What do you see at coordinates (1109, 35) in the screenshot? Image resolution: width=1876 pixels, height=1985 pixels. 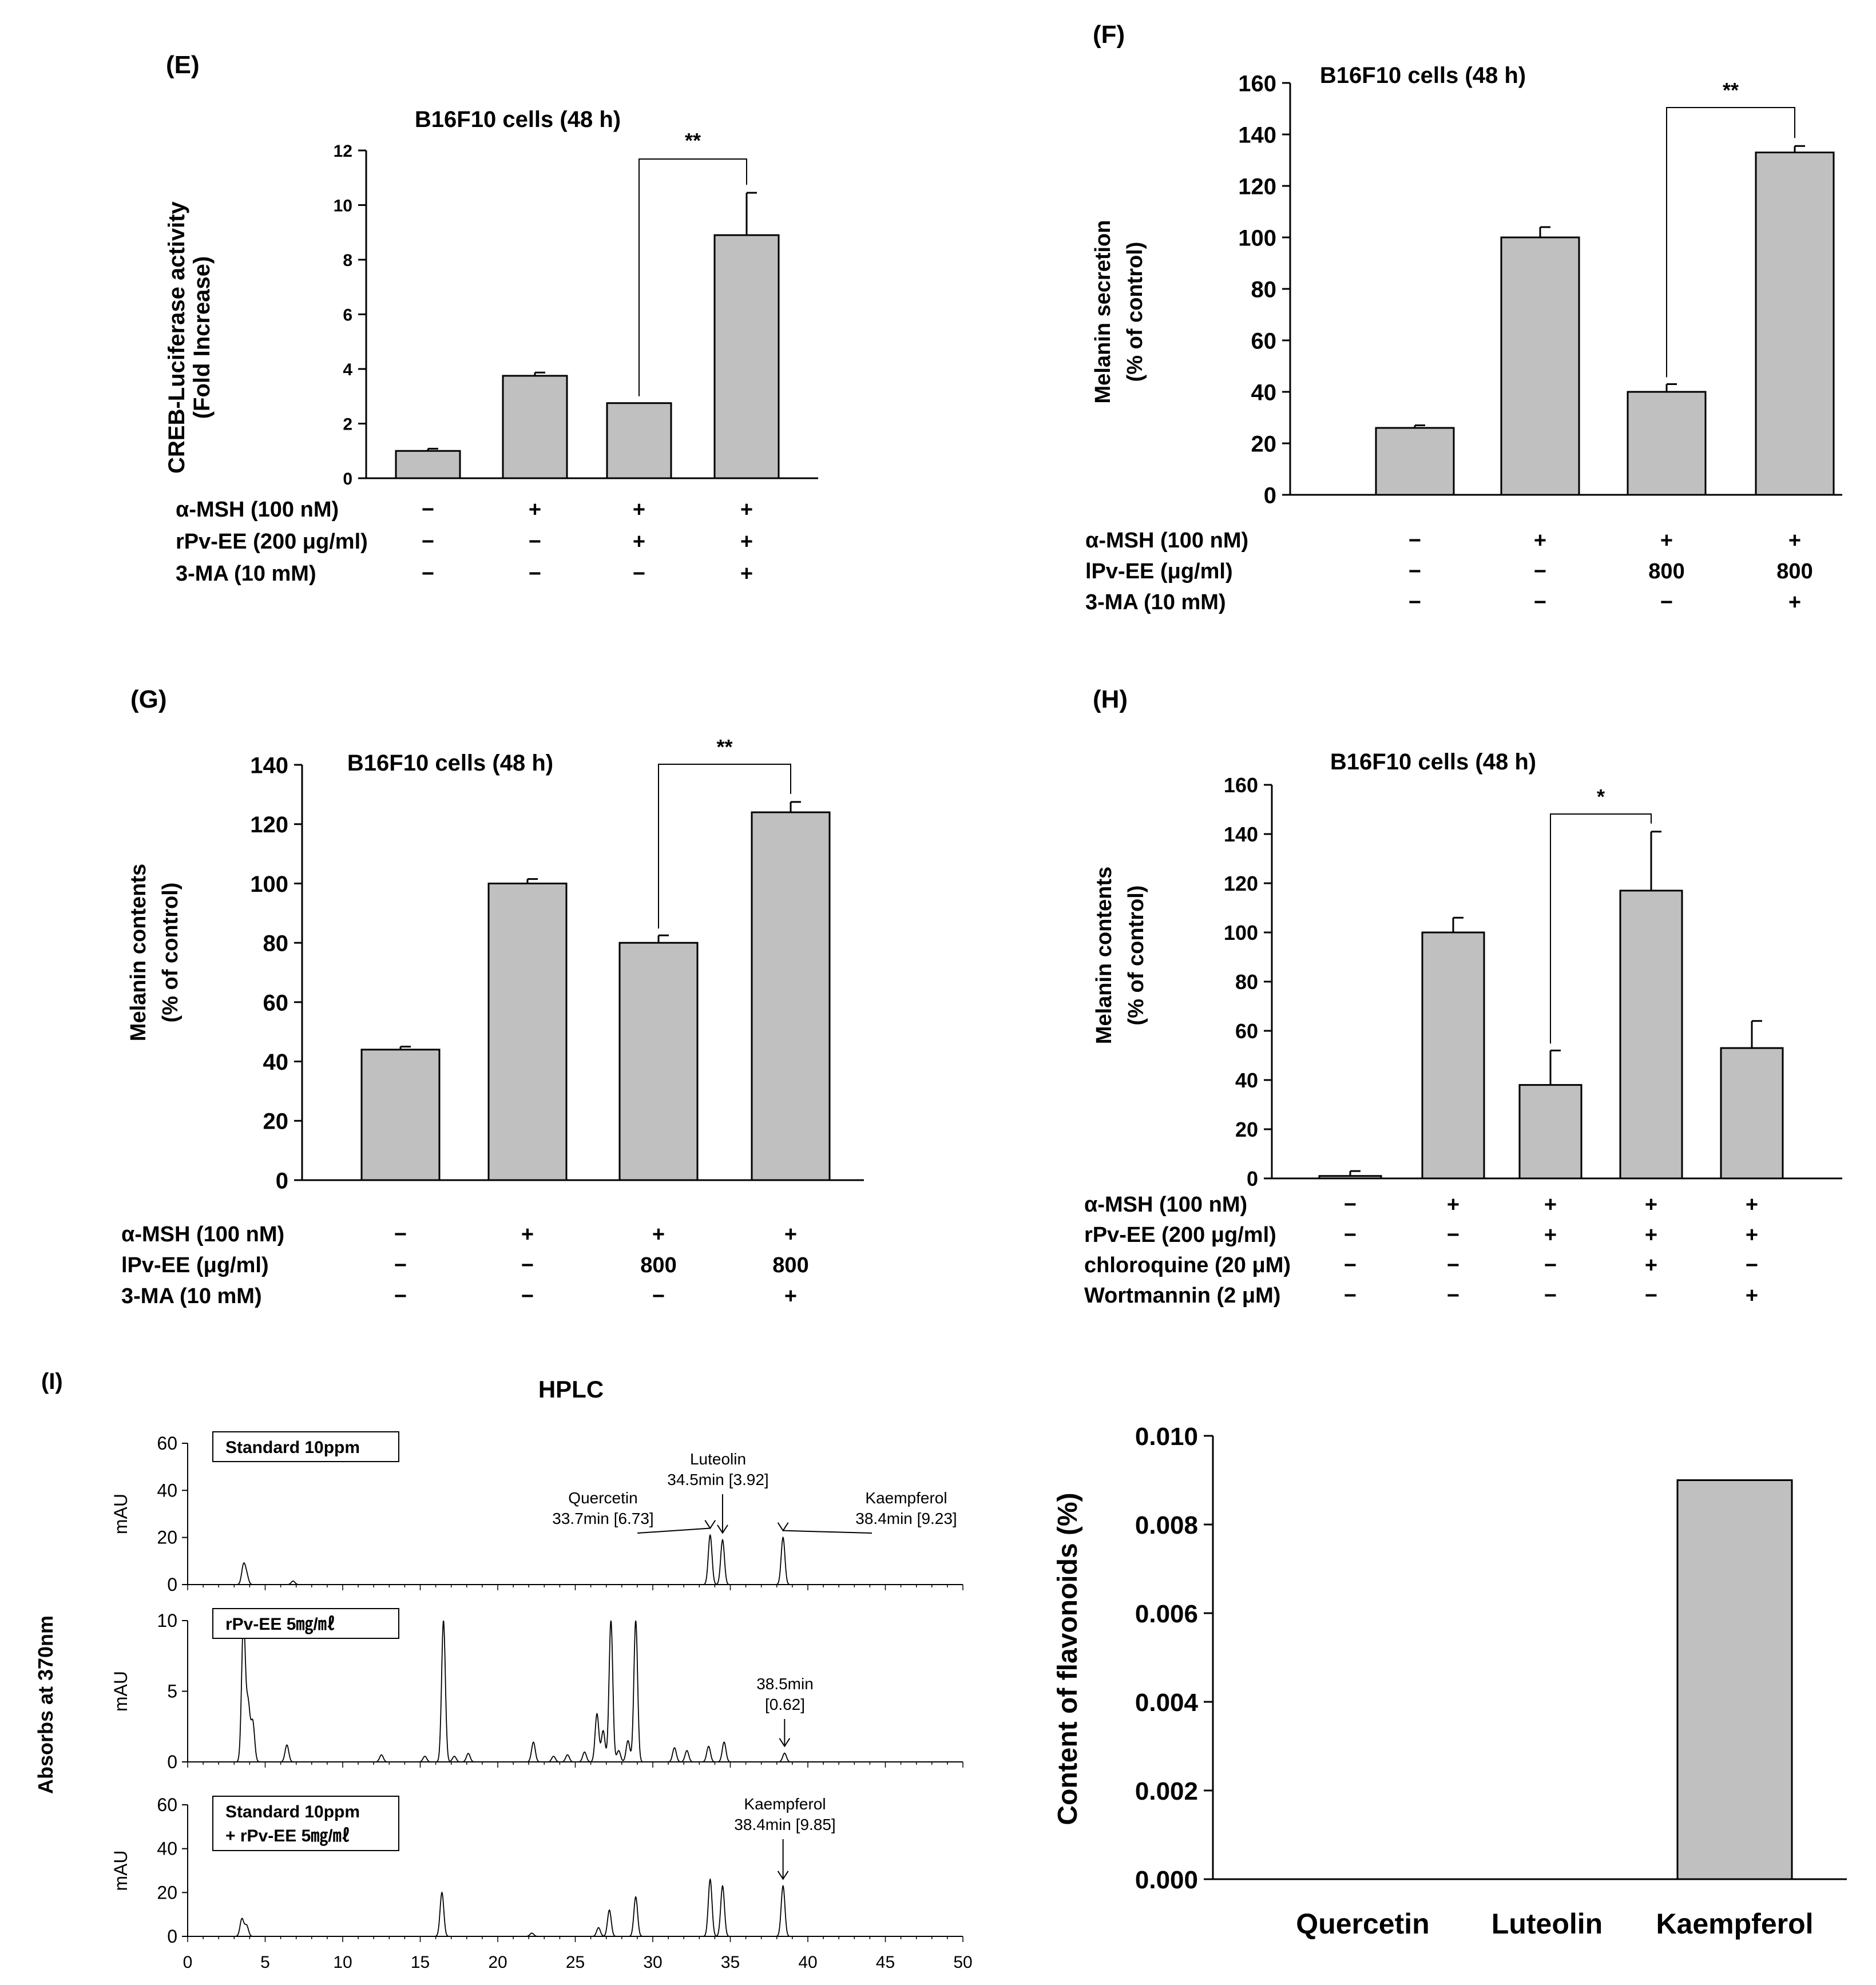 I see `panel-label: (F)` at bounding box center [1109, 35].